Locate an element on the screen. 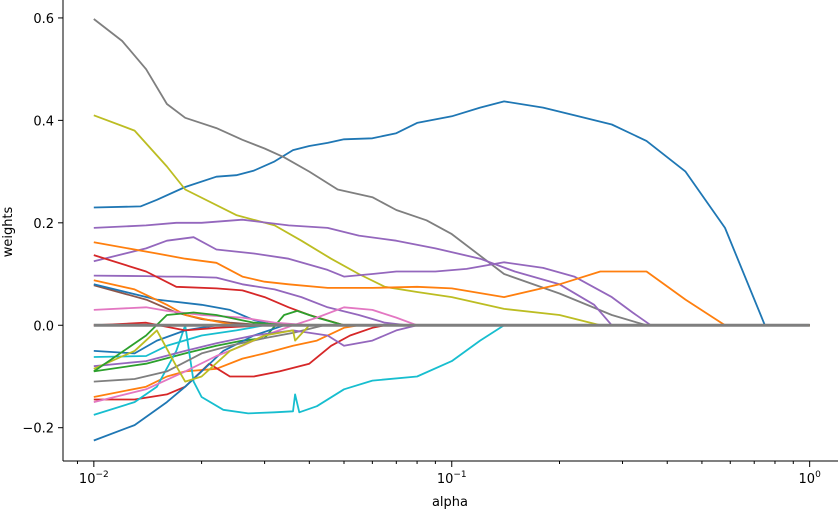 The width and height of the screenshot is (838, 509). y-tick-label: 0.4 is located at coordinates (43, 121).